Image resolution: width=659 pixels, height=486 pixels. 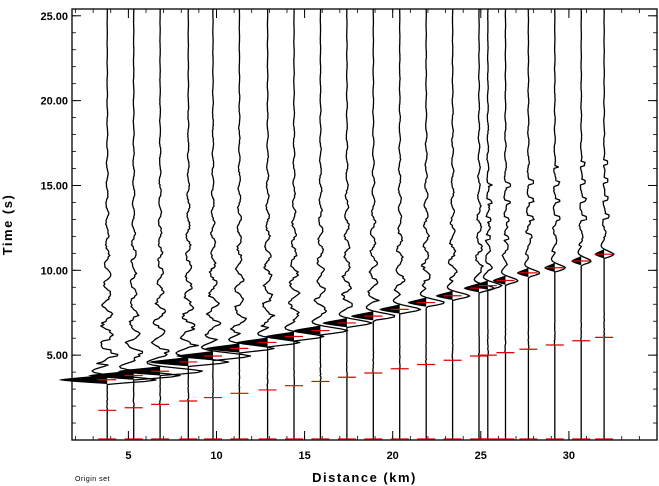 What do you see at coordinates (7, 225) in the screenshot?
I see `y-axis-label: Time (s)` at bounding box center [7, 225].